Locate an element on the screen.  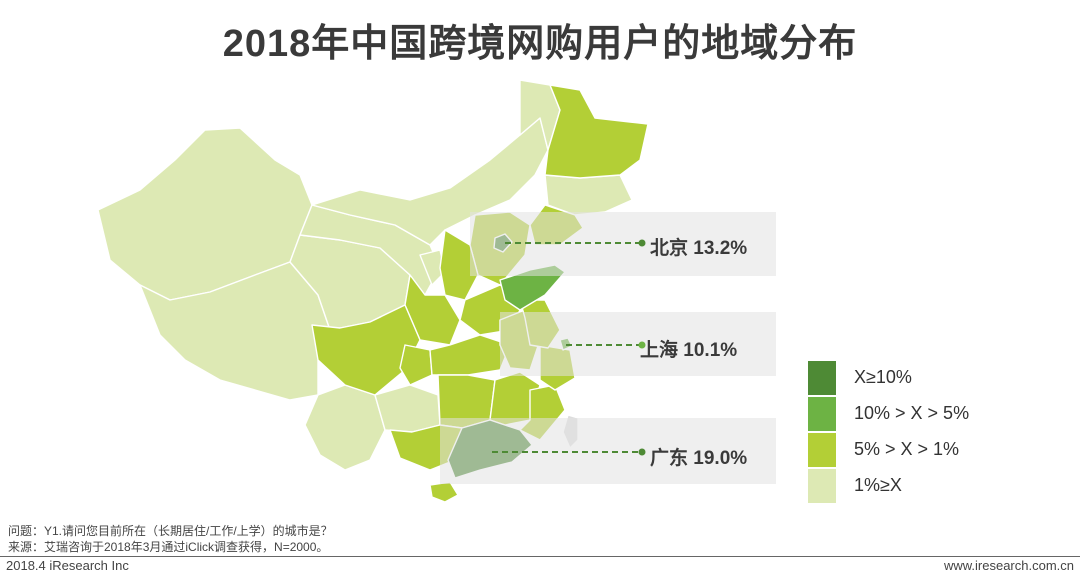
callout-dot-shanghai is located at coordinates (642, 345).